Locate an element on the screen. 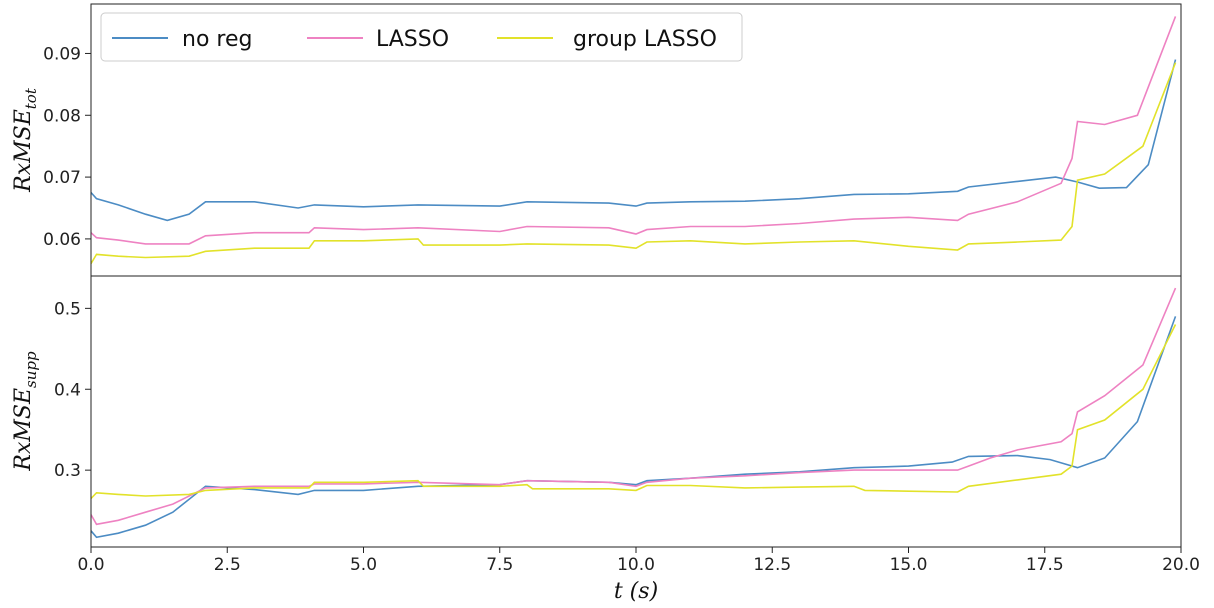 The width and height of the screenshot is (1214, 608). y-axis-label-top-sub: tot is located at coordinates (31, 98).